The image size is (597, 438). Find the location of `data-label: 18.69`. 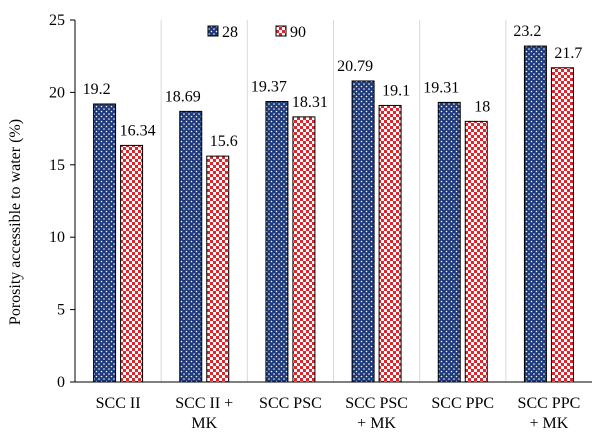

data-label: 18.69 is located at coordinates (183, 96).